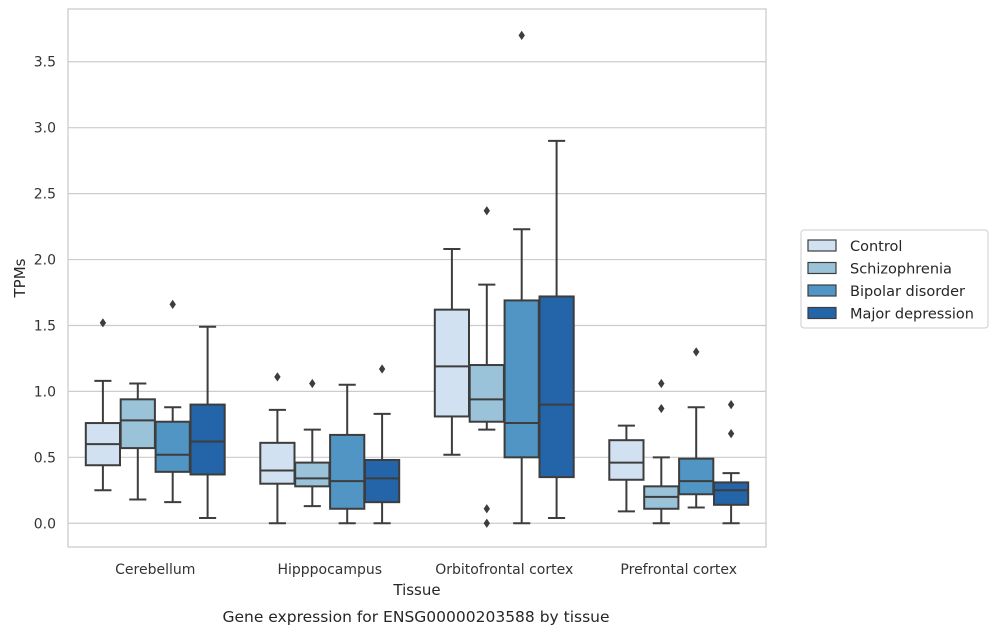 Image resolution: width=997 pixels, height=634 pixels. I want to click on y-axis-title: TPMs, so click(20, 278).